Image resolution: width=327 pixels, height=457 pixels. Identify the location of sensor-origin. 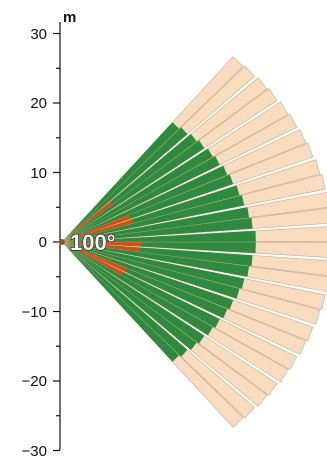
(62, 242).